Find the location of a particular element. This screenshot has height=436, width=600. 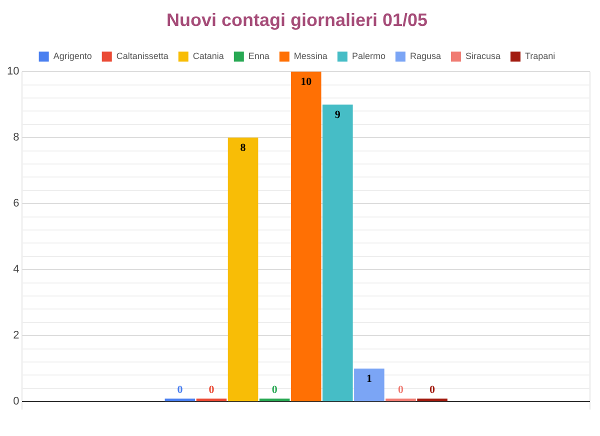

legend-label: Agrigento is located at coordinates (72, 56).